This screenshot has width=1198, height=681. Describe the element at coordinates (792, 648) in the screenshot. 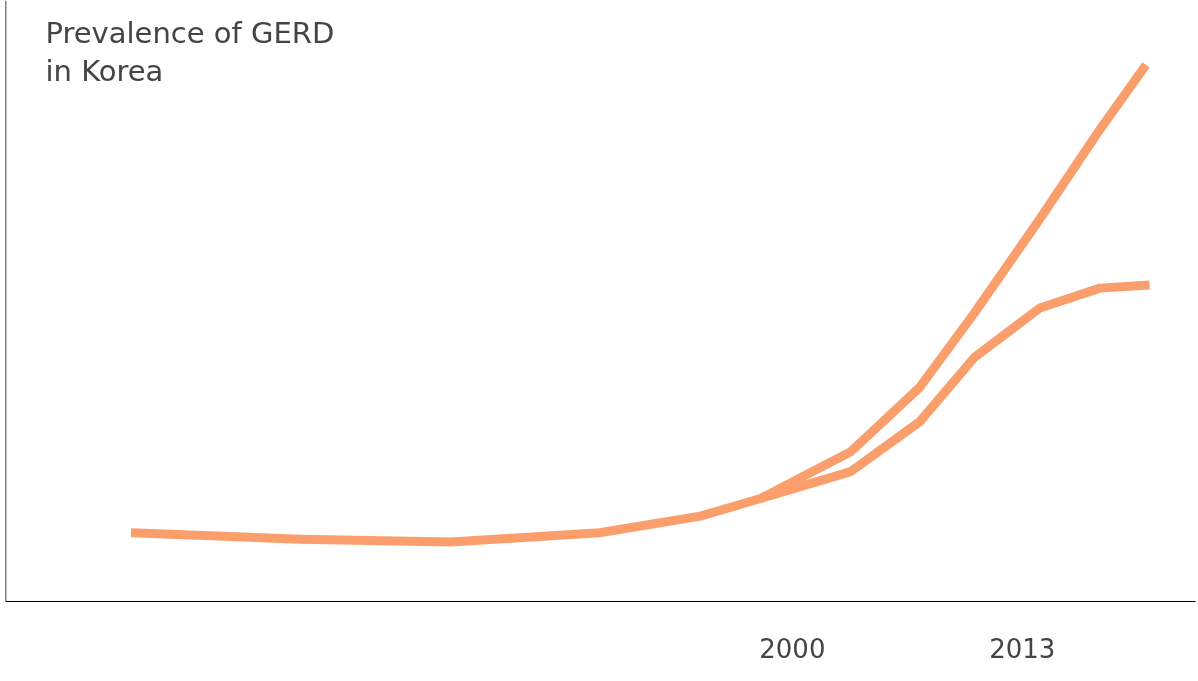

I see `x-tick-label: 2000` at that location.